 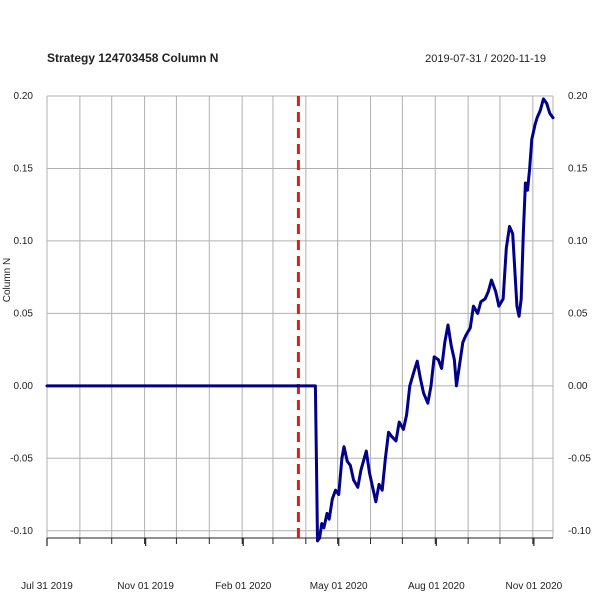 What do you see at coordinates (24, 386) in the screenshot?
I see `y-tick-label-left: 0.00` at bounding box center [24, 386].